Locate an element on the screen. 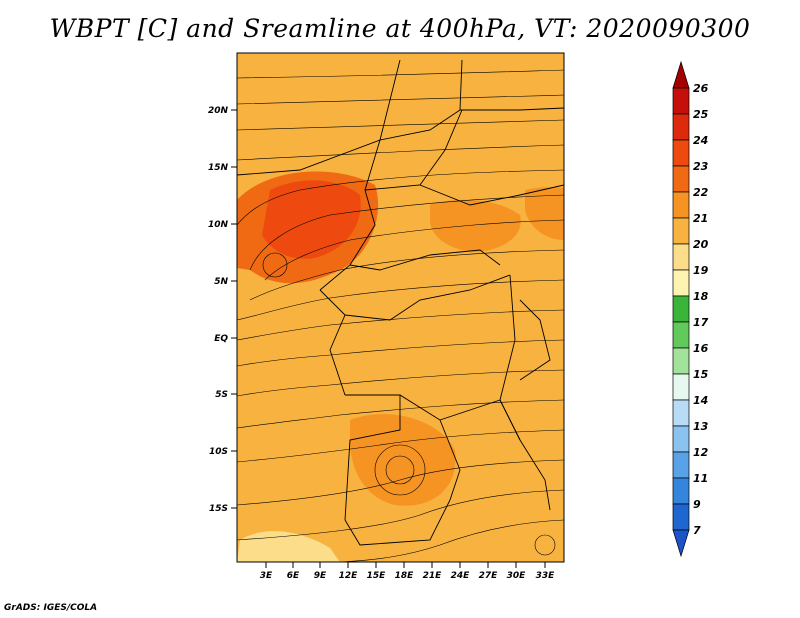  lon-label: 15E is located at coordinates (377, 576).